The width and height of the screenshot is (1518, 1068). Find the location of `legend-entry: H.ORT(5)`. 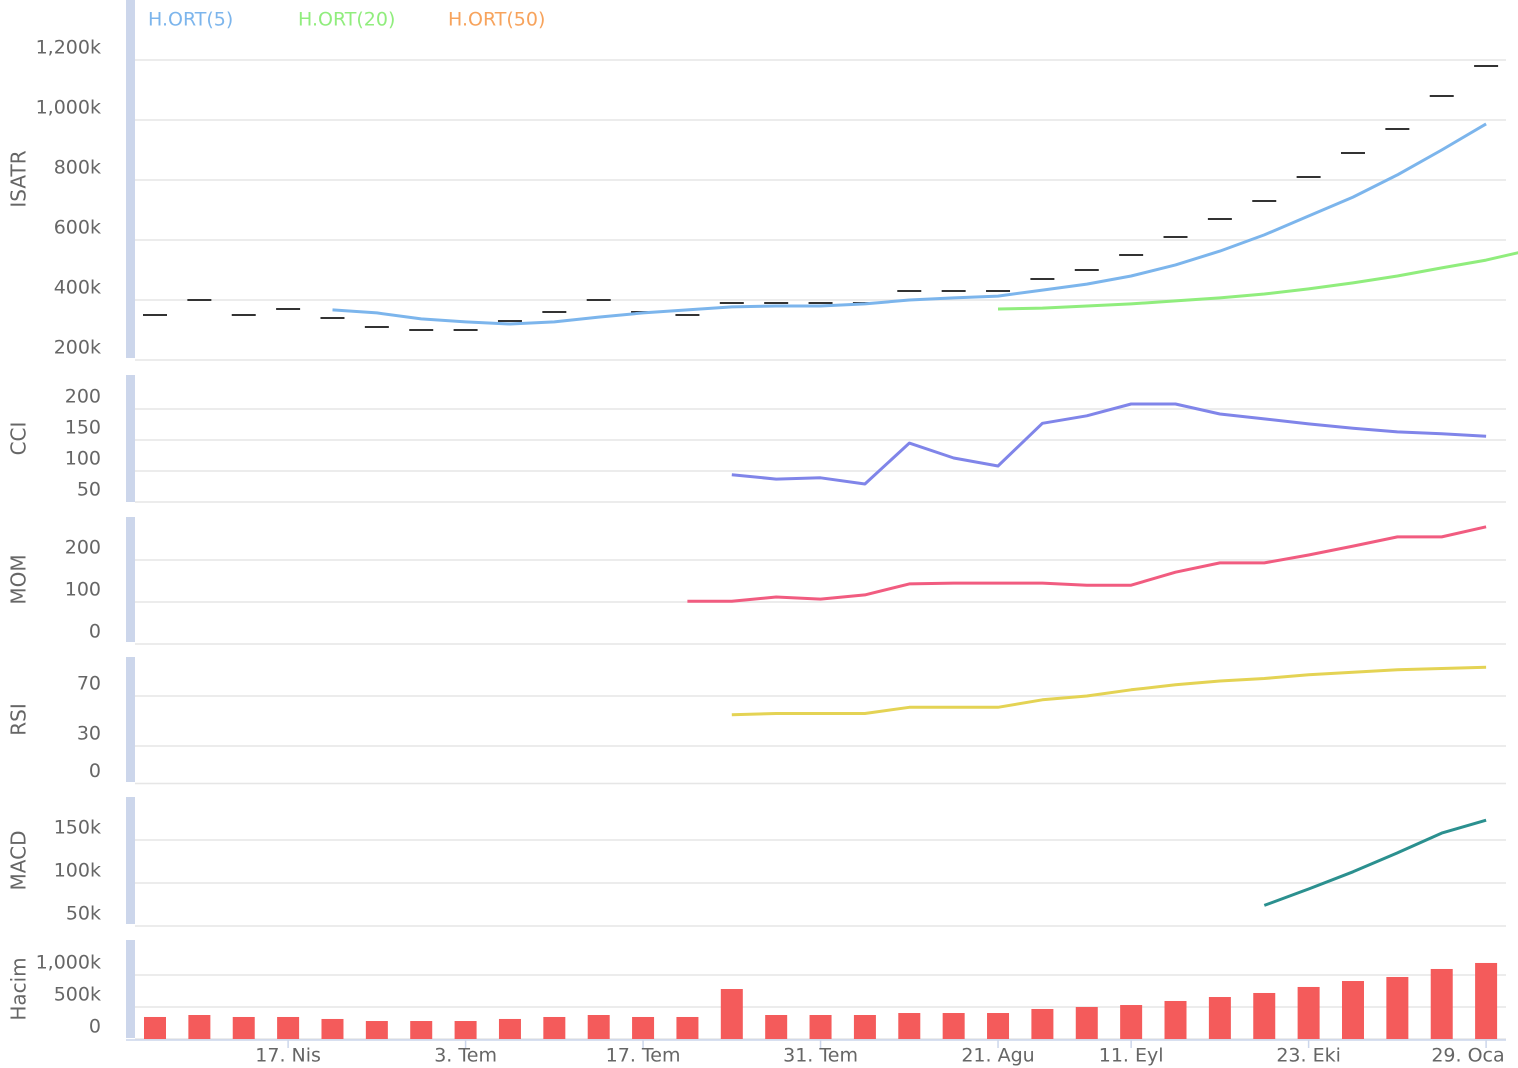

legend-entry: H.ORT(5) is located at coordinates (190, 20).